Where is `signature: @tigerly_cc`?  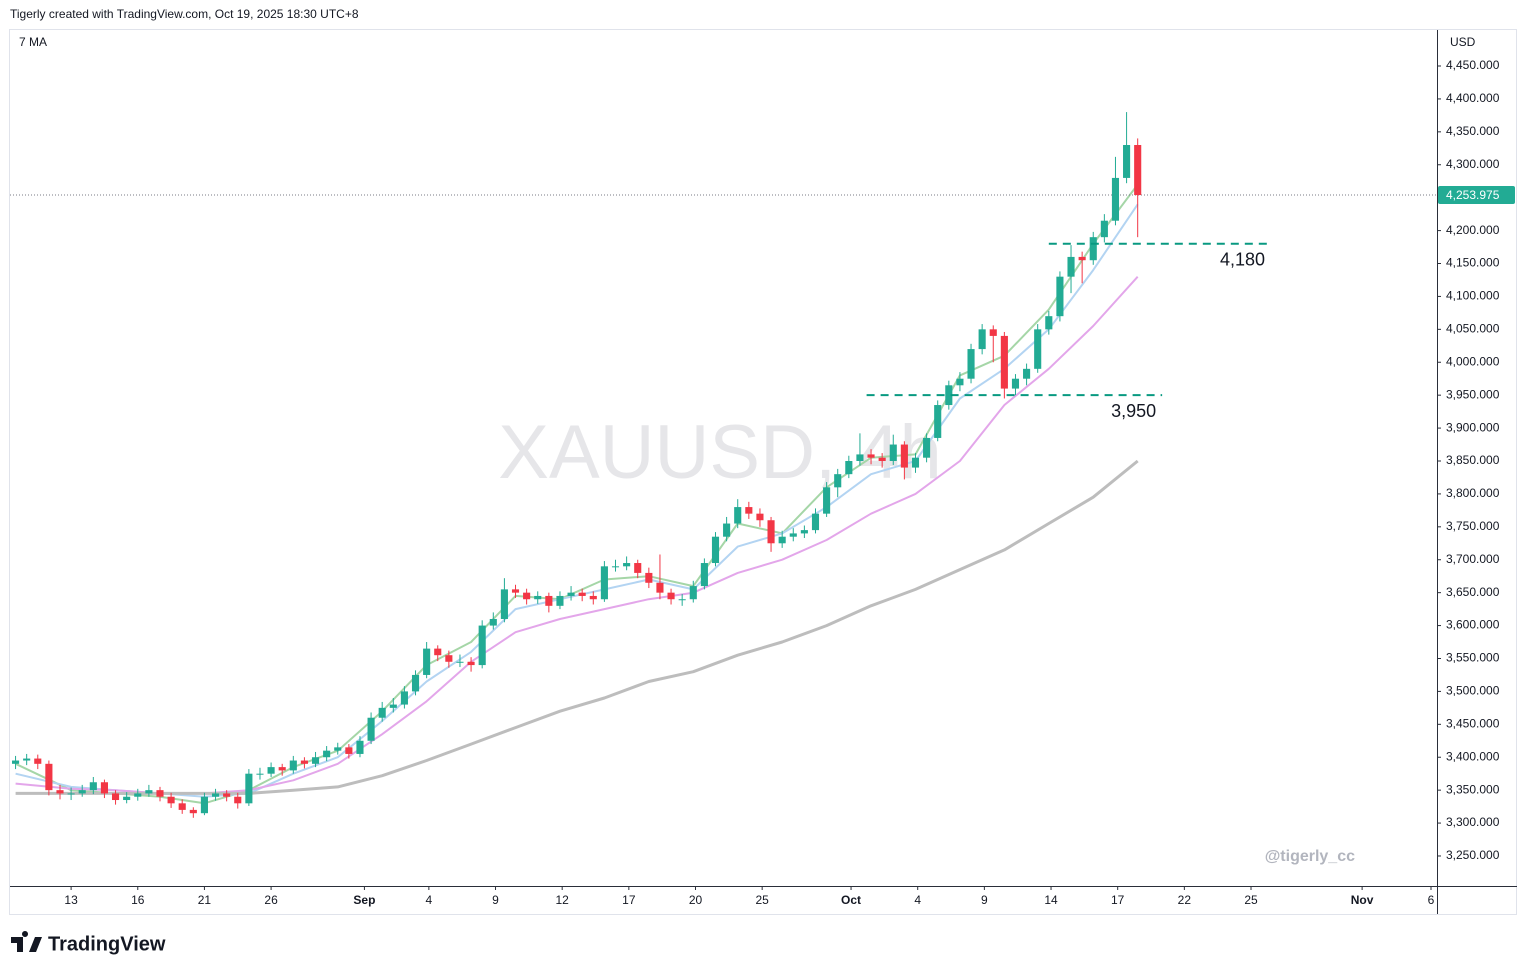
signature: @tigerly_cc is located at coordinates (1310, 856).